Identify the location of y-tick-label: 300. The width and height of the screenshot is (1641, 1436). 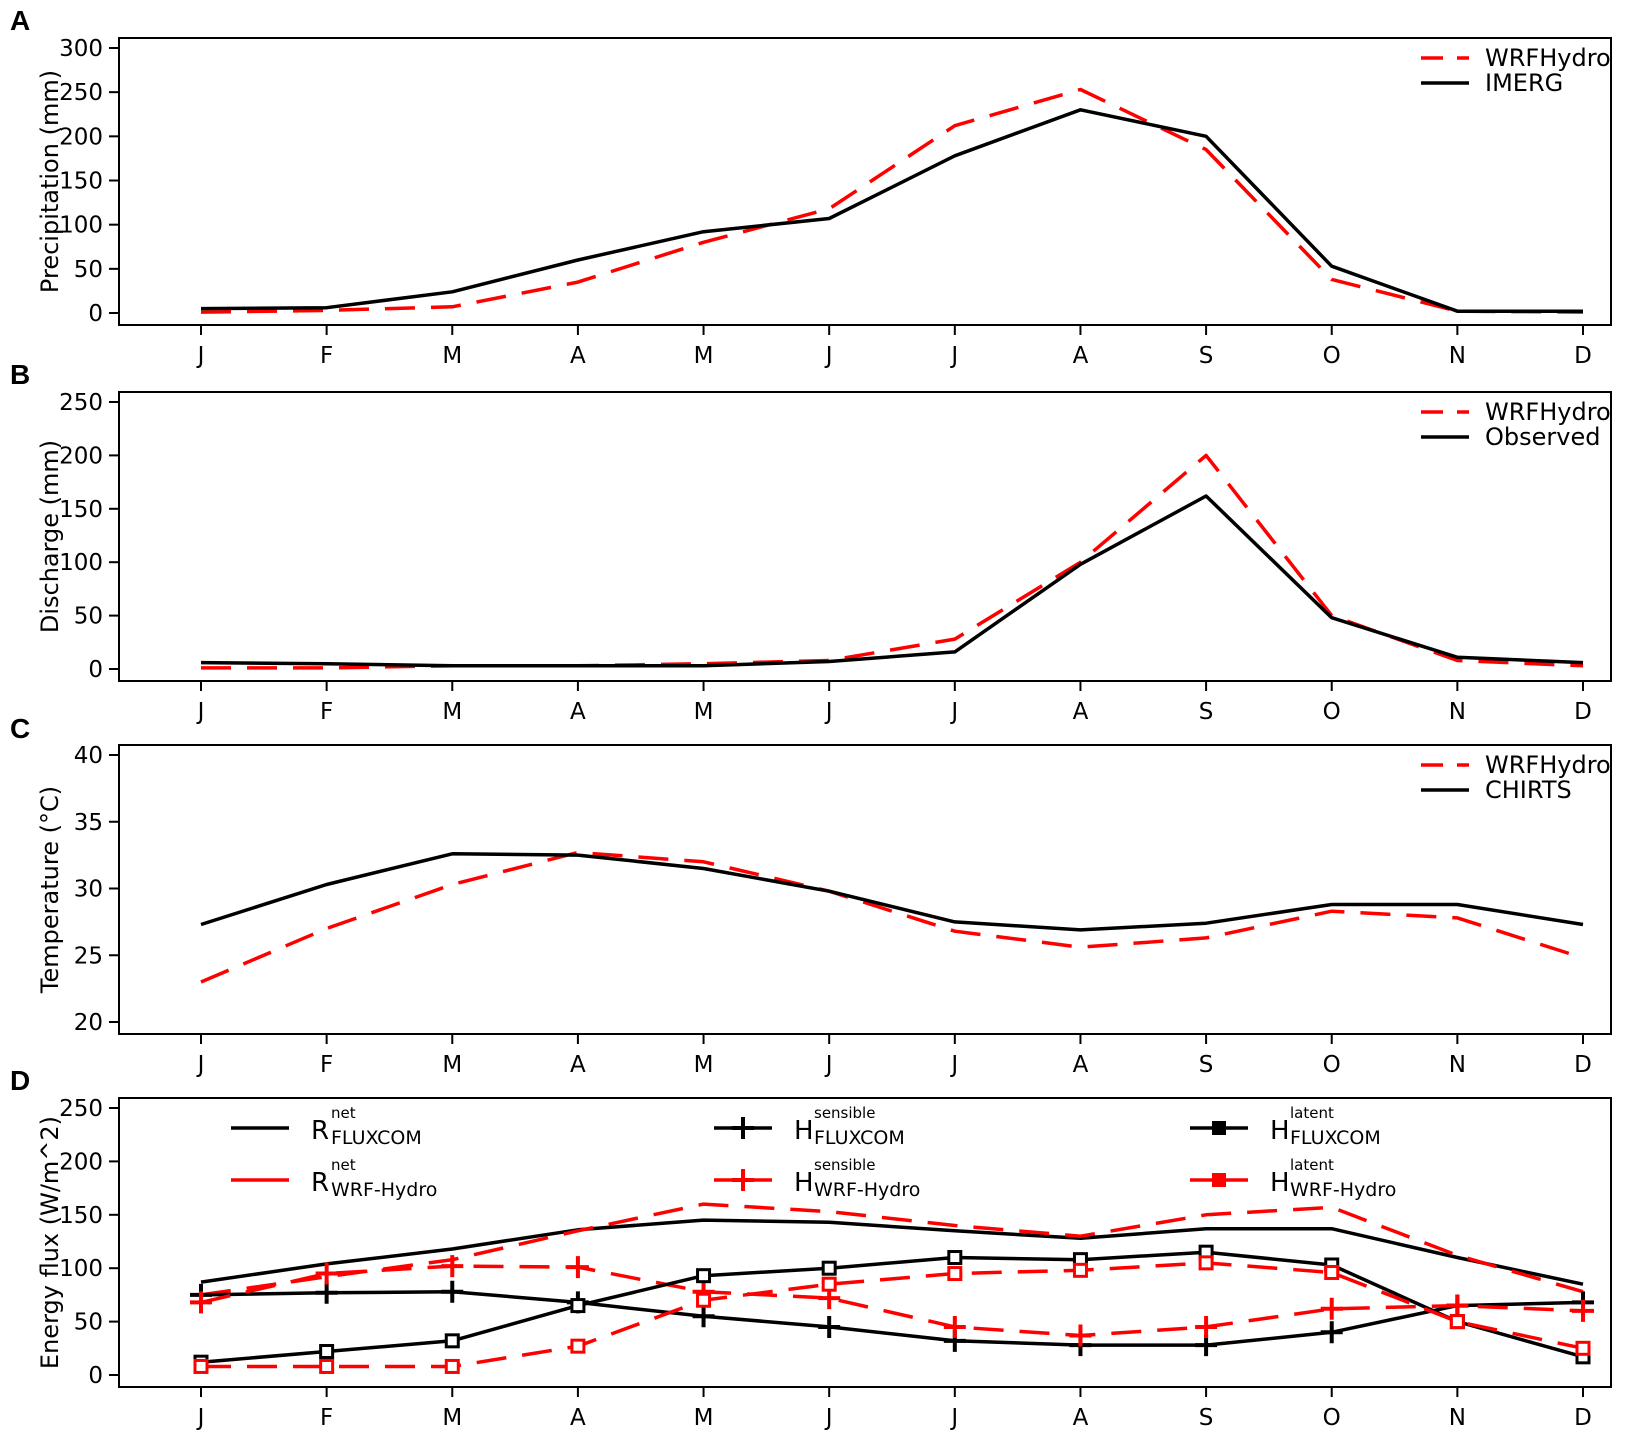
(81, 49).